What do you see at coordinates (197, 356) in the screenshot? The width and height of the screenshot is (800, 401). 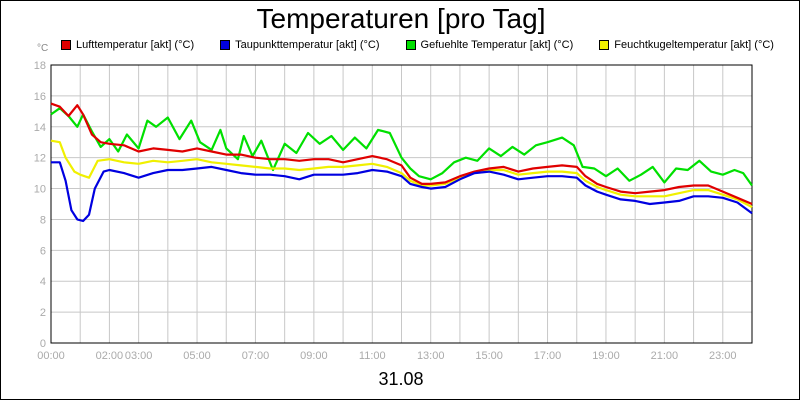 I see `x-tick-label: 05:00` at bounding box center [197, 356].